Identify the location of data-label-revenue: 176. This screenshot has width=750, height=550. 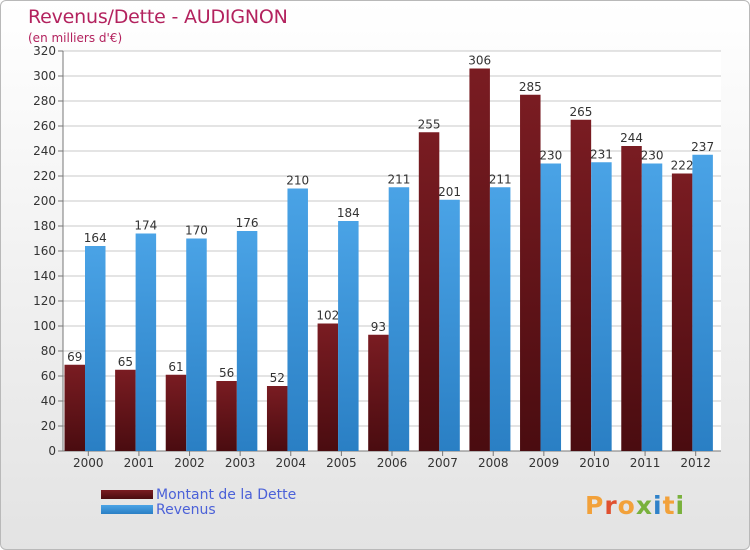
(247, 223).